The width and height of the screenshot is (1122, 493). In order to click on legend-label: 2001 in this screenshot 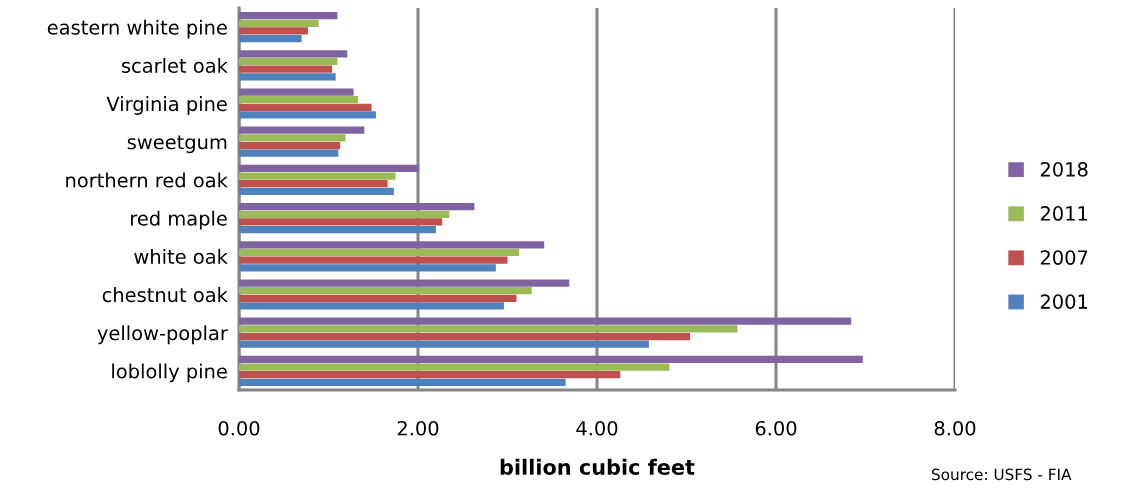, I will do `click(1064, 301)`.